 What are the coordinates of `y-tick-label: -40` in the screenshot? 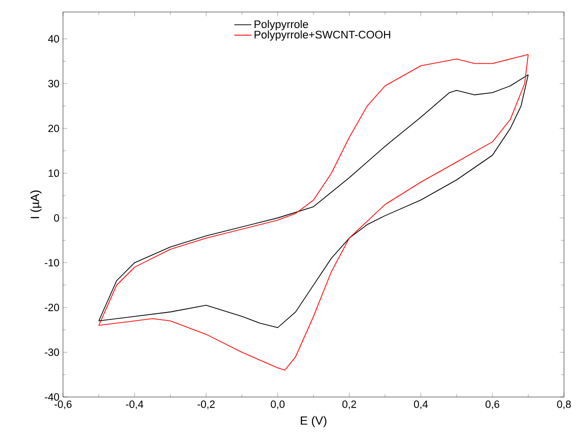 It's located at (52, 397).